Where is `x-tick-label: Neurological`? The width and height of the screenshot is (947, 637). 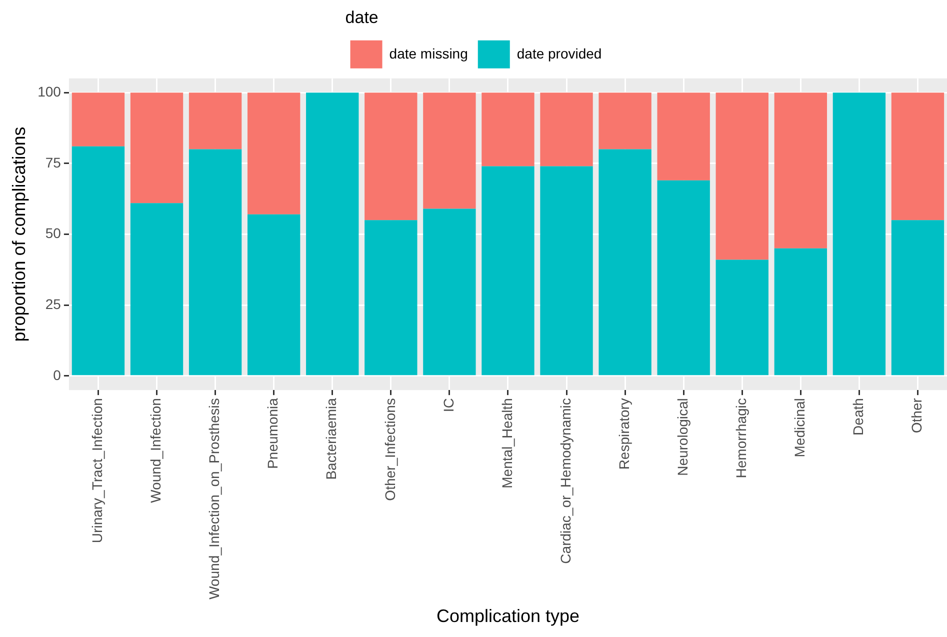 x-tick-label: Neurological is located at coordinates (682, 437).